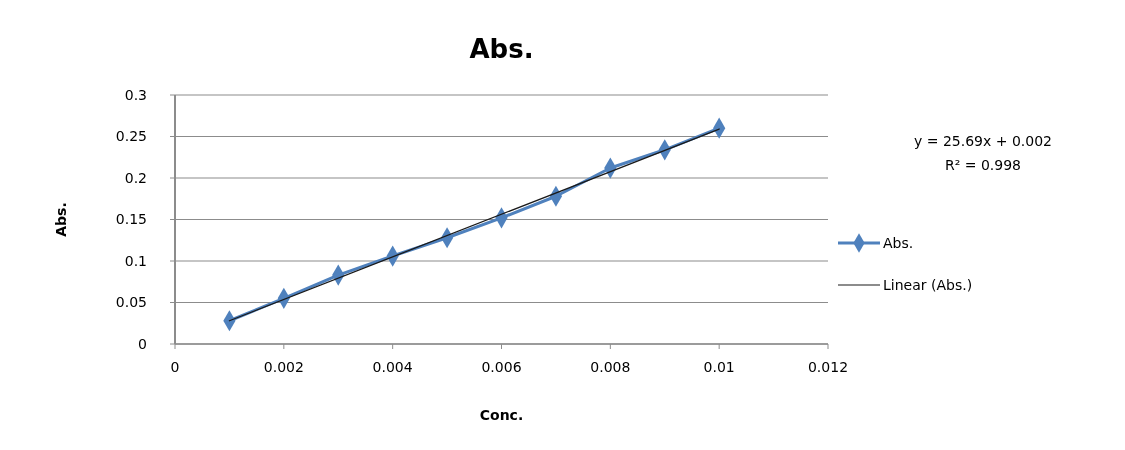  What do you see at coordinates (283, 367) in the screenshot?
I see `x-tick-label: 0.002` at bounding box center [283, 367].